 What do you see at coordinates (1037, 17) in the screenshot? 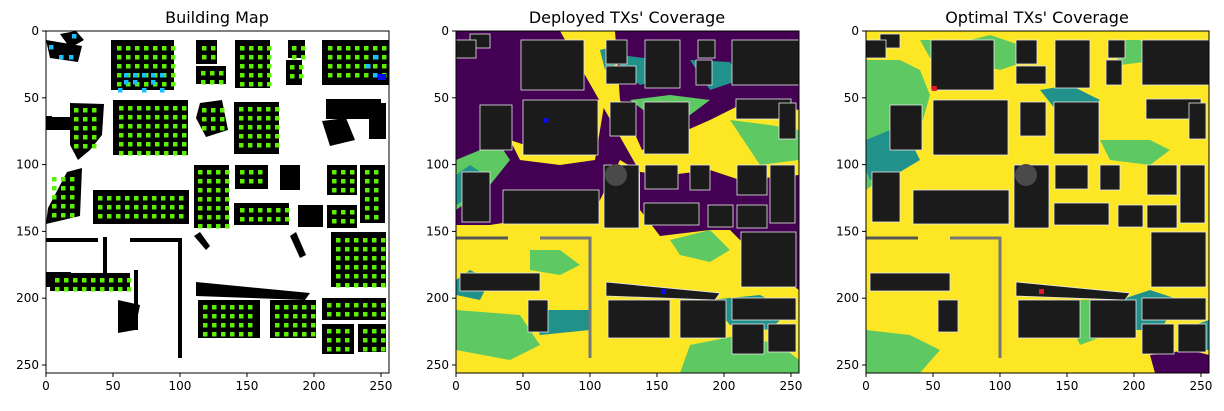
I see `panel-title-optimal-coverage: Optimal TXs' Coverage` at bounding box center [1037, 17].